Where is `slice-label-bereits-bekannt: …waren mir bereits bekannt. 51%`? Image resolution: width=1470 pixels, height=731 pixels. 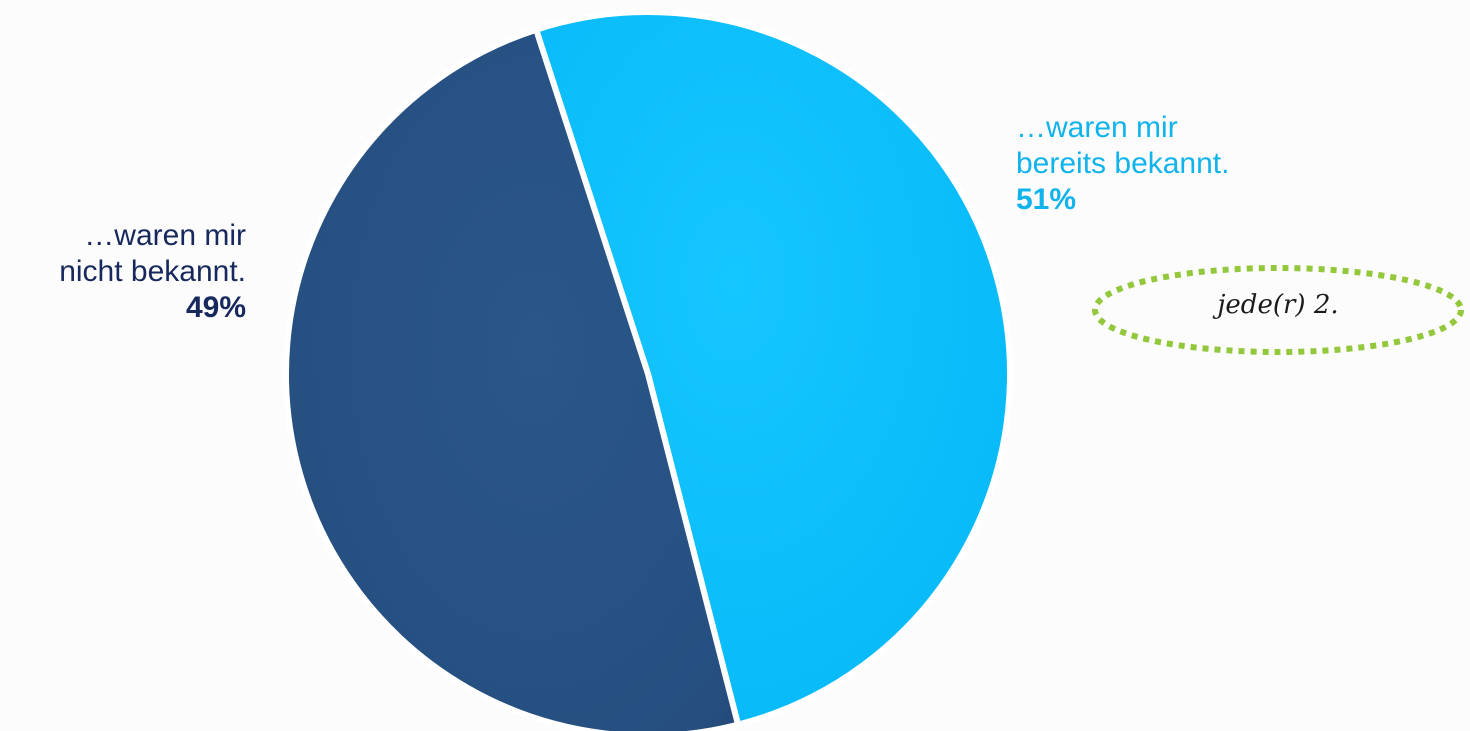
slice-label-bereits-bekannt: …waren mir bereits bekannt. 51% is located at coordinates (1122, 164).